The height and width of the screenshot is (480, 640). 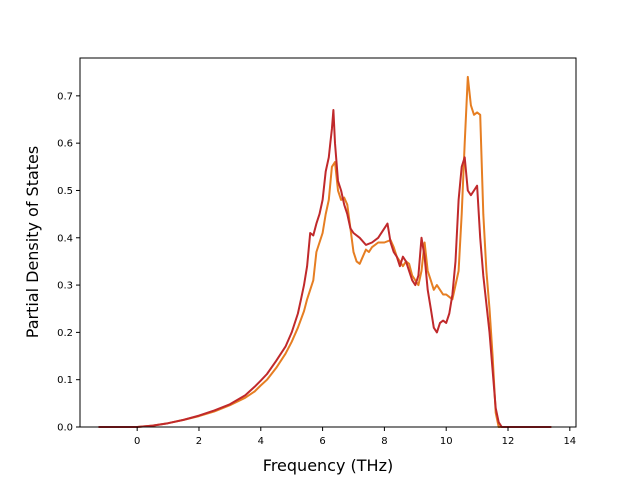 I want to click on y-tick-label: 0.0, so click(x=65, y=428).